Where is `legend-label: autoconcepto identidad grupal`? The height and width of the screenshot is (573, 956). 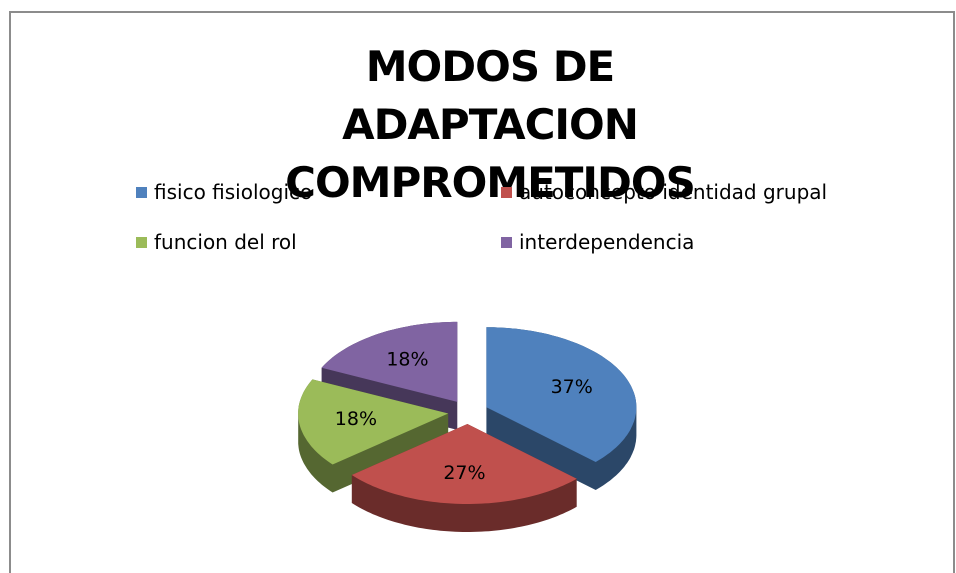
legend-label: autoconcepto identidad grupal is located at coordinates (673, 192).